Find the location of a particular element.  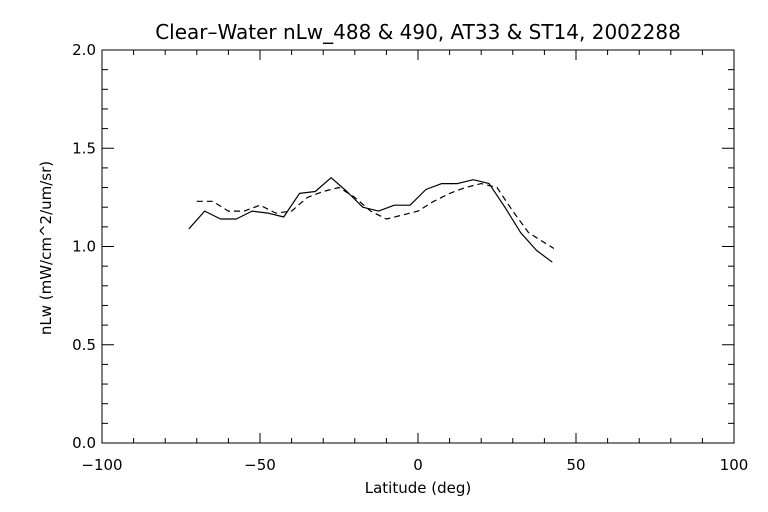

series-line-solid is located at coordinates (370, 220).